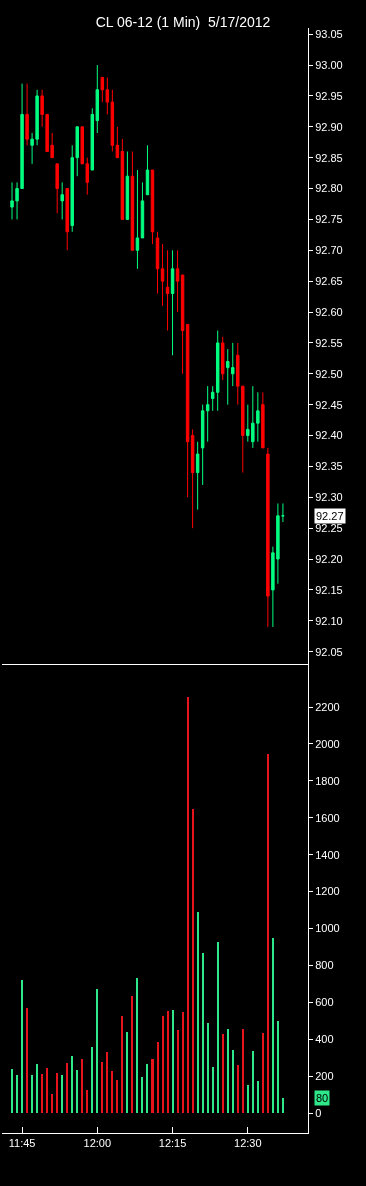 This screenshot has height=1186, width=366. I want to click on y-tick-label: 200, so click(324, 1076).